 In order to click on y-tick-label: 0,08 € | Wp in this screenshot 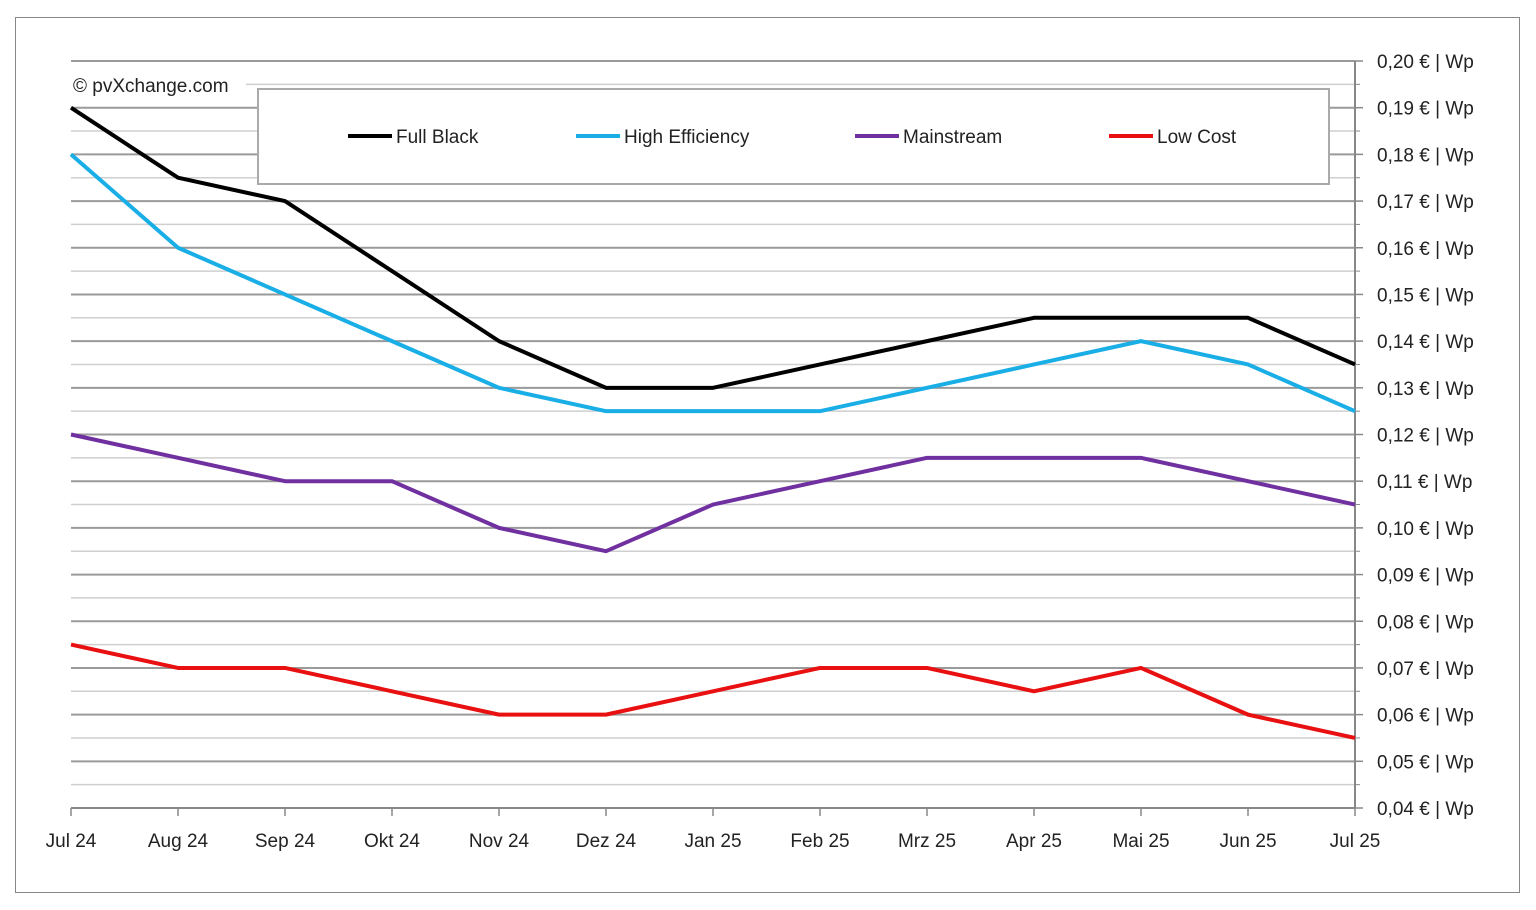, I will do `click(1425, 622)`.